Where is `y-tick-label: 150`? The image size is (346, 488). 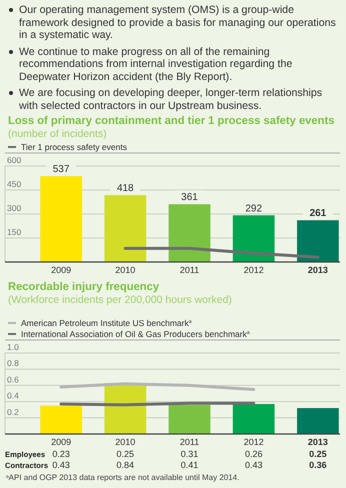
y-tick-label: 150 is located at coordinates (14, 232).